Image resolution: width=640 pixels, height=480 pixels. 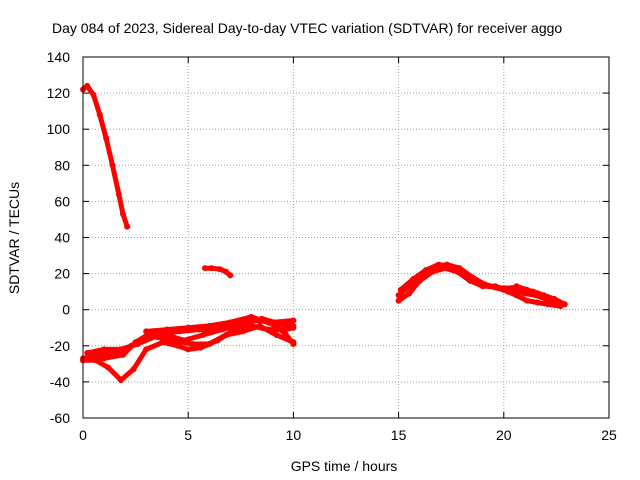 I want to click on x-tick-label: 25, so click(x=609, y=435).